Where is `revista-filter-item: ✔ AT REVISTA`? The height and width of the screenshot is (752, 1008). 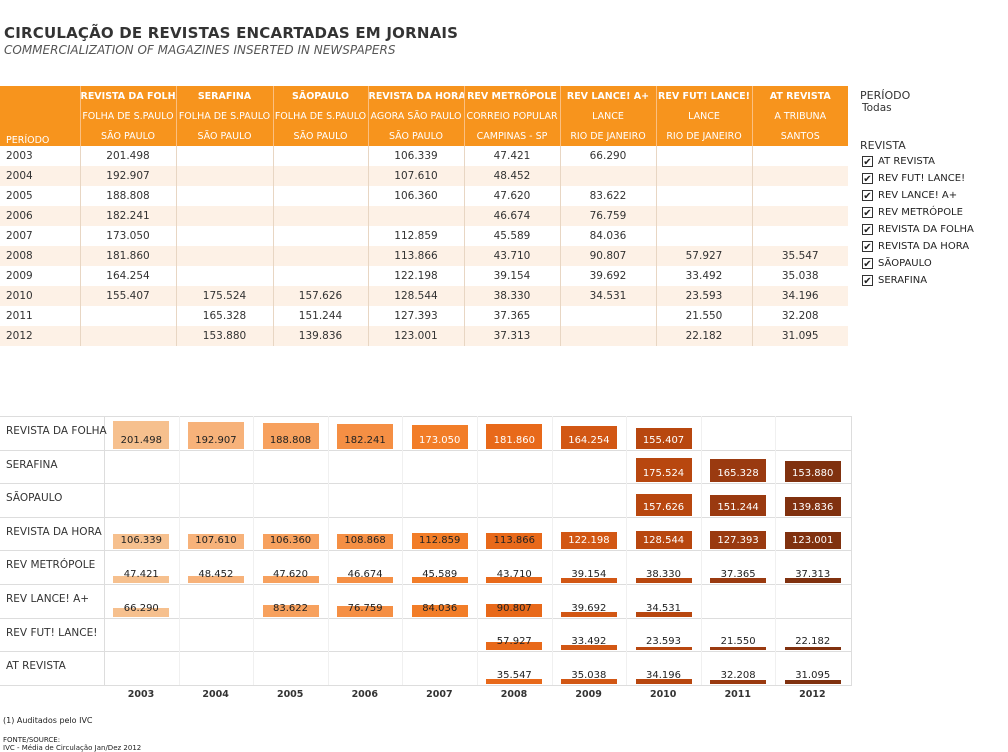
revista-filter-item: ✔ AT REVISTA is located at coordinates (918, 161).